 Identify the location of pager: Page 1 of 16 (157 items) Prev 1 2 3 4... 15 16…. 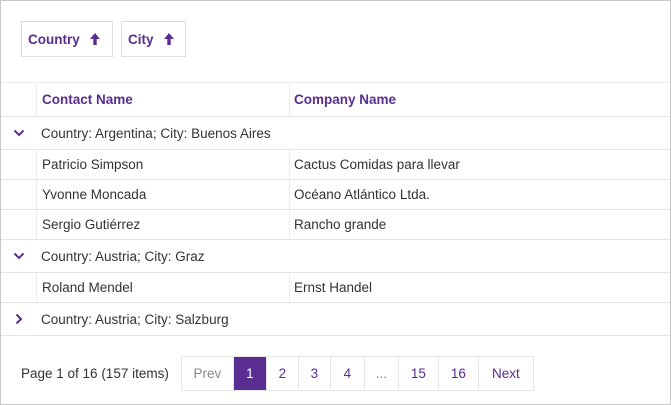
(277, 373).